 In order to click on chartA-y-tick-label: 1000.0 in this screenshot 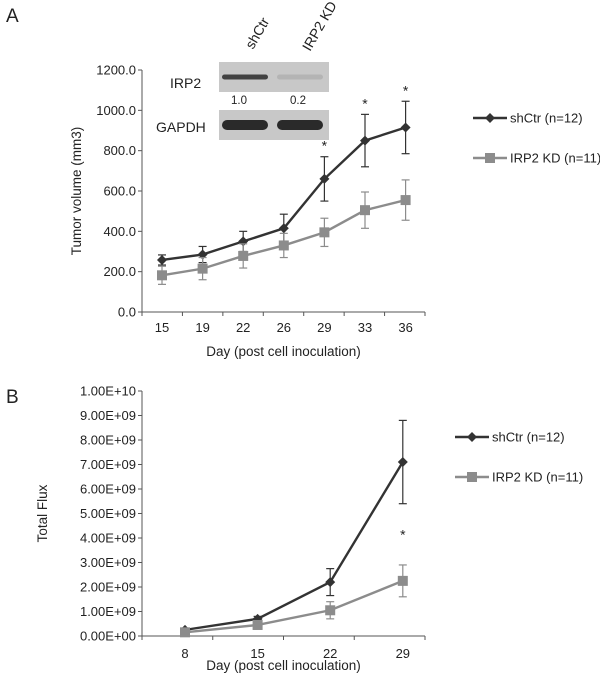, I will do `click(116, 110)`.